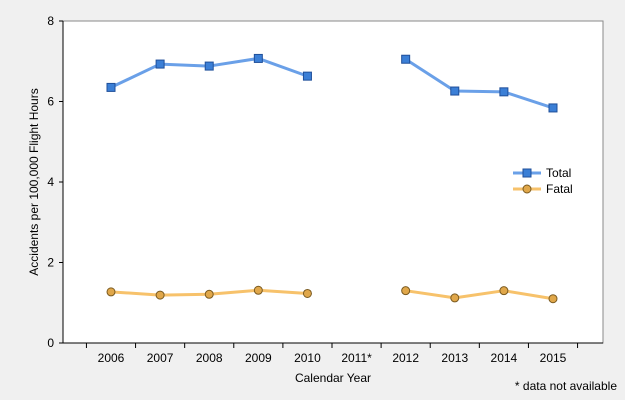 The width and height of the screenshot is (625, 400). I want to click on y-axis-title: Accidents per 100,000 Flight Hours, so click(34, 181).